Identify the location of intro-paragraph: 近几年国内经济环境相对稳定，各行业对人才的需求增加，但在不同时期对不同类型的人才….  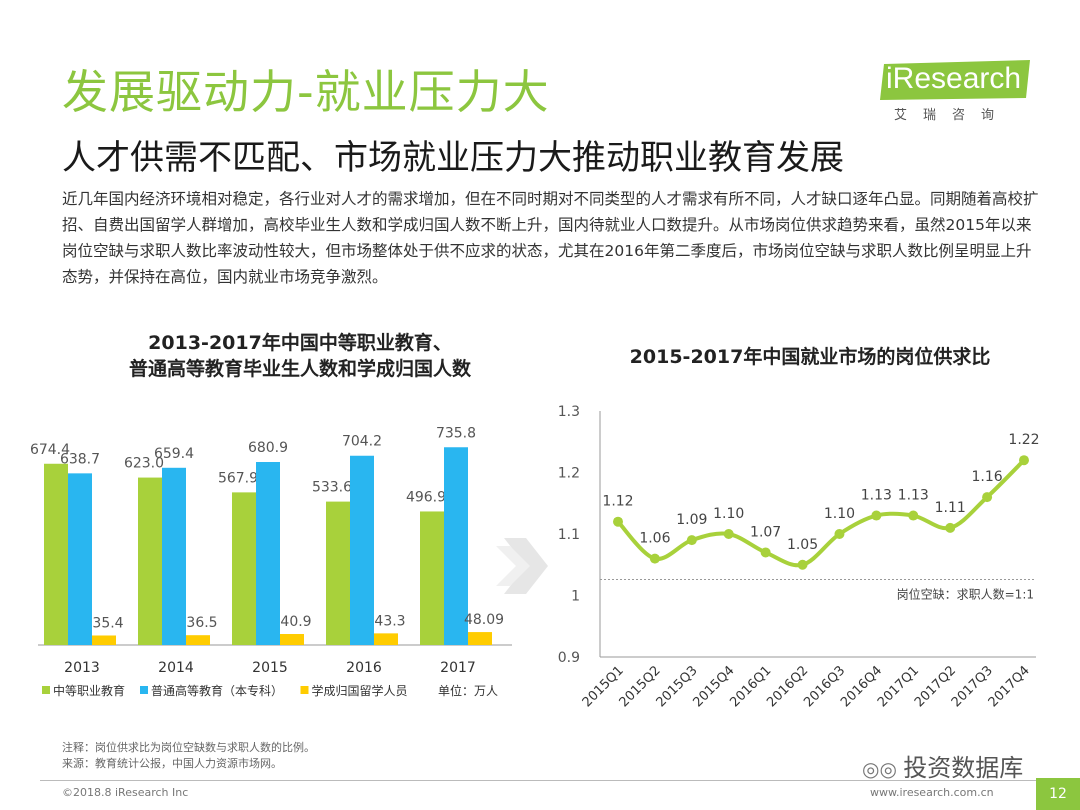
(550, 238).